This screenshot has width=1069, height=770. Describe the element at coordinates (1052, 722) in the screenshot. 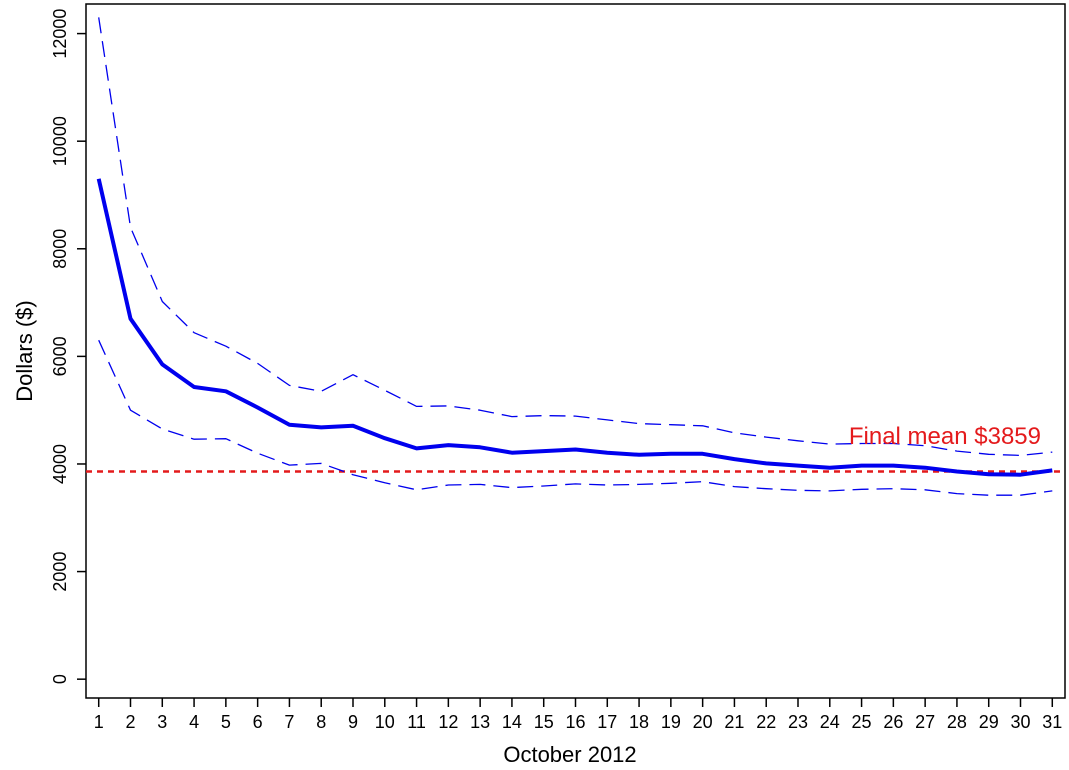

I see `x-tick-label: 31` at that location.